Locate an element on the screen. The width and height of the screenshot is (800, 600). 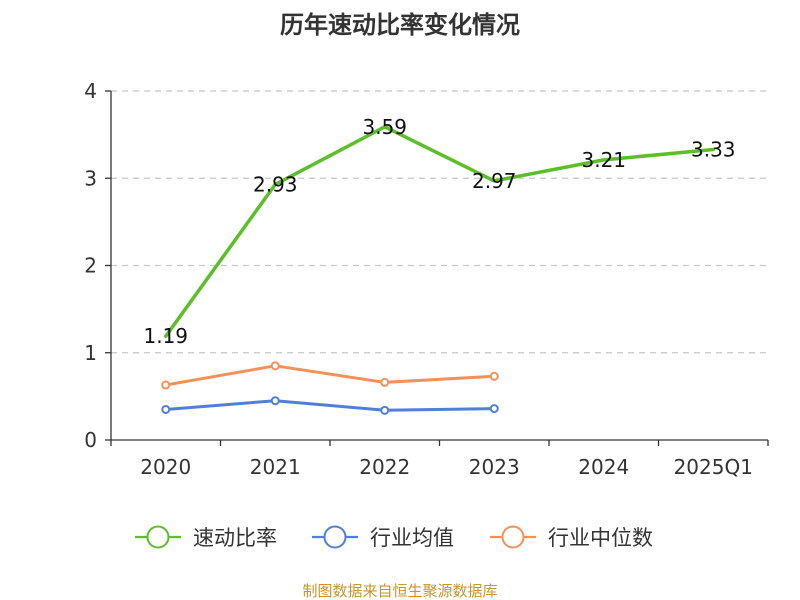
legend-label-行业均值: 行业均值 is located at coordinates (412, 538).